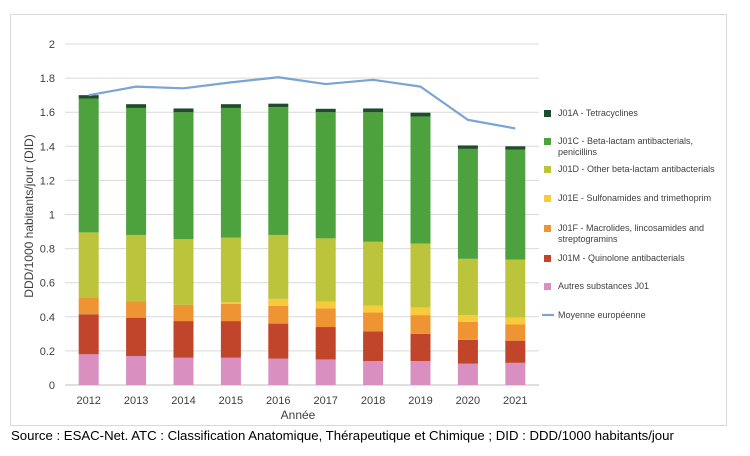 This screenshot has height=456, width=750. Describe the element at coordinates (47, 215) in the screenshot. I see `y-tick-labels: 0 0.2 0.4 0.6 0.8 1 1.2 1.4 1.6 1.8 2` at that location.